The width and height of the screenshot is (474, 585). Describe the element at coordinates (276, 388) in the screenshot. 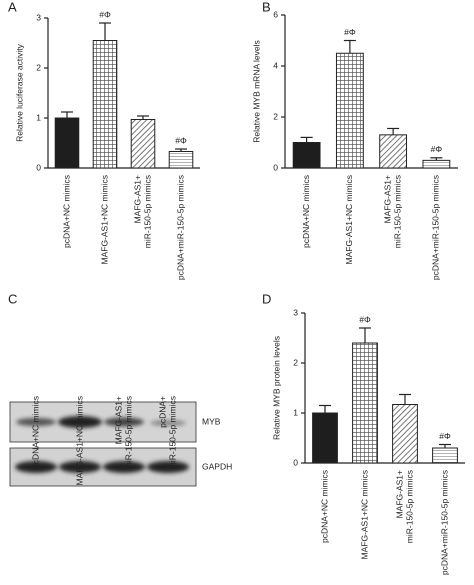

I see `y-axis-label: Relative MYB protein levels` at that location.